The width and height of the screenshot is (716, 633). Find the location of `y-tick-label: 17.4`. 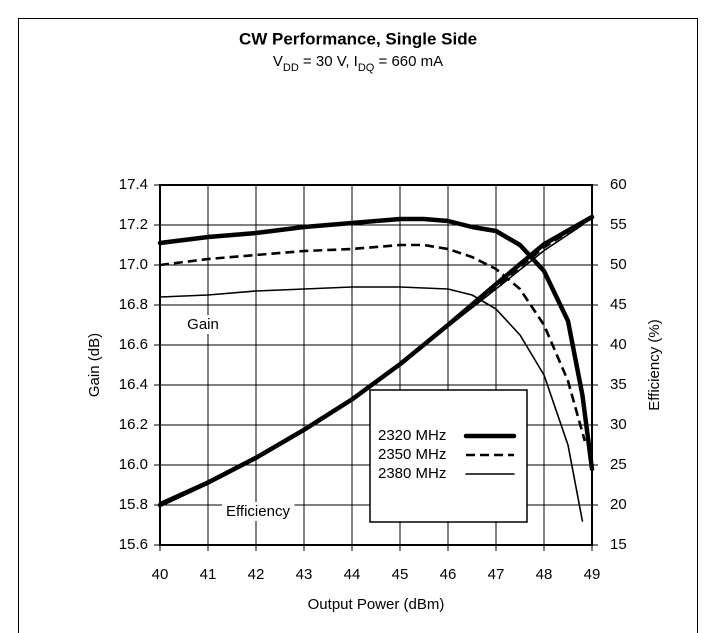

y-tick-label: 17.4 is located at coordinates (133, 184).